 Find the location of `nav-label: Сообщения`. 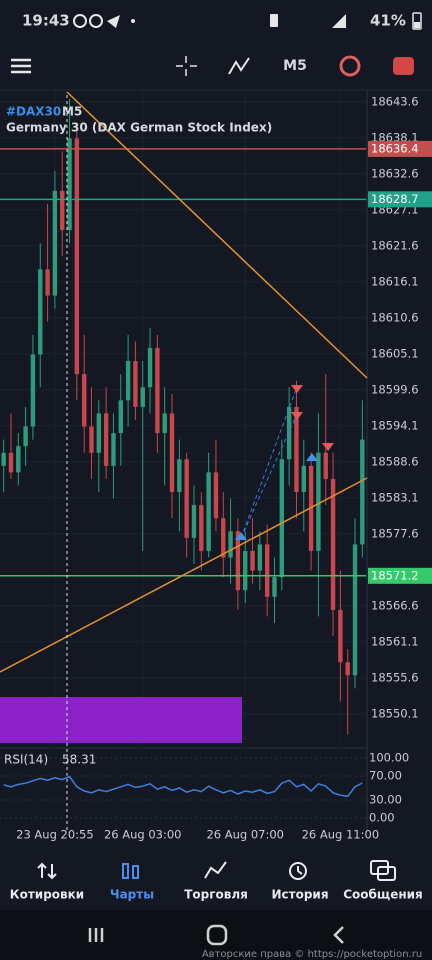

nav-label: Сообщения is located at coordinates (382, 895).